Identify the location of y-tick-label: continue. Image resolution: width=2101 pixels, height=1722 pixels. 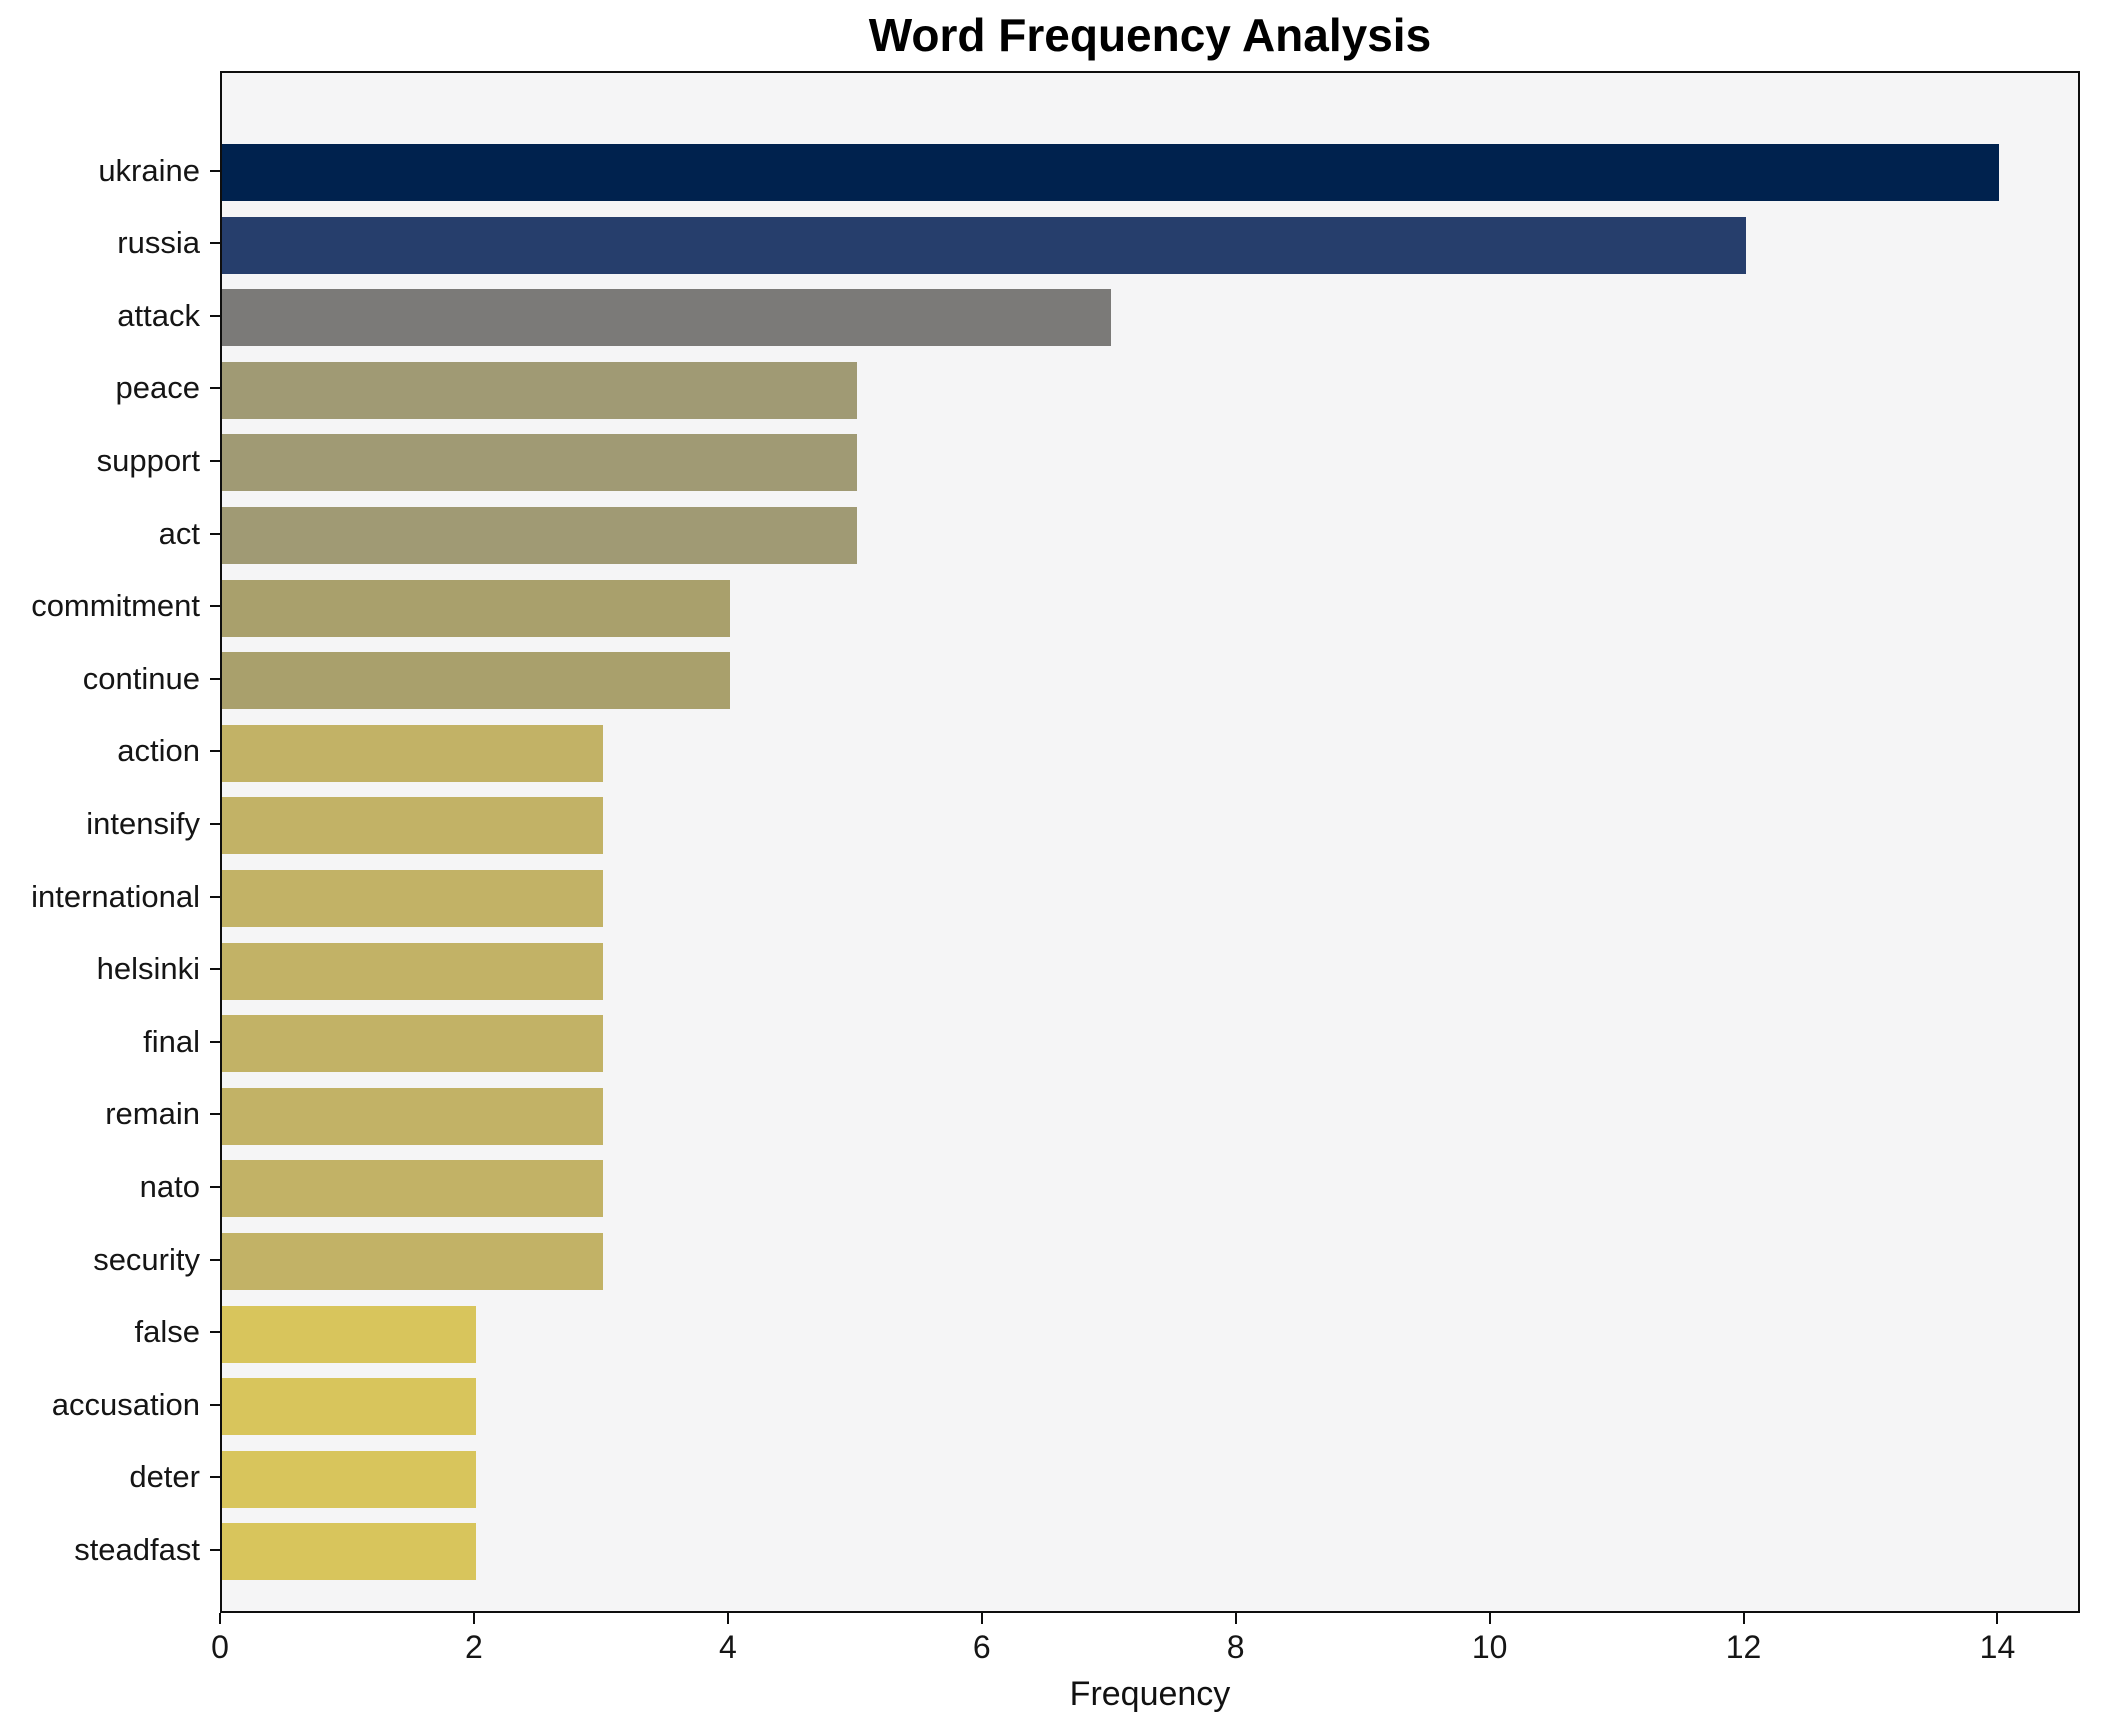
(141, 678).